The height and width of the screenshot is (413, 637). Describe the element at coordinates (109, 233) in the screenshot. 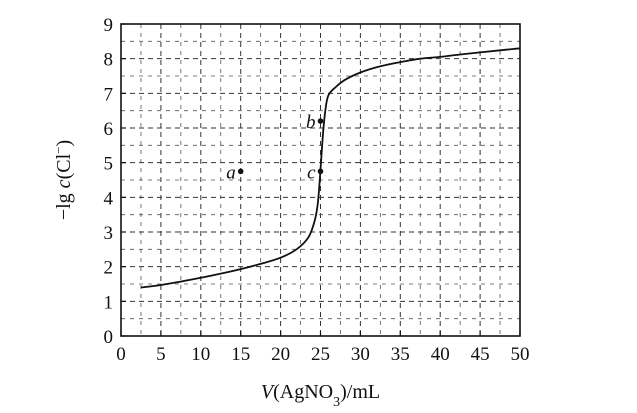

I see `y-tick-label: 3` at that location.